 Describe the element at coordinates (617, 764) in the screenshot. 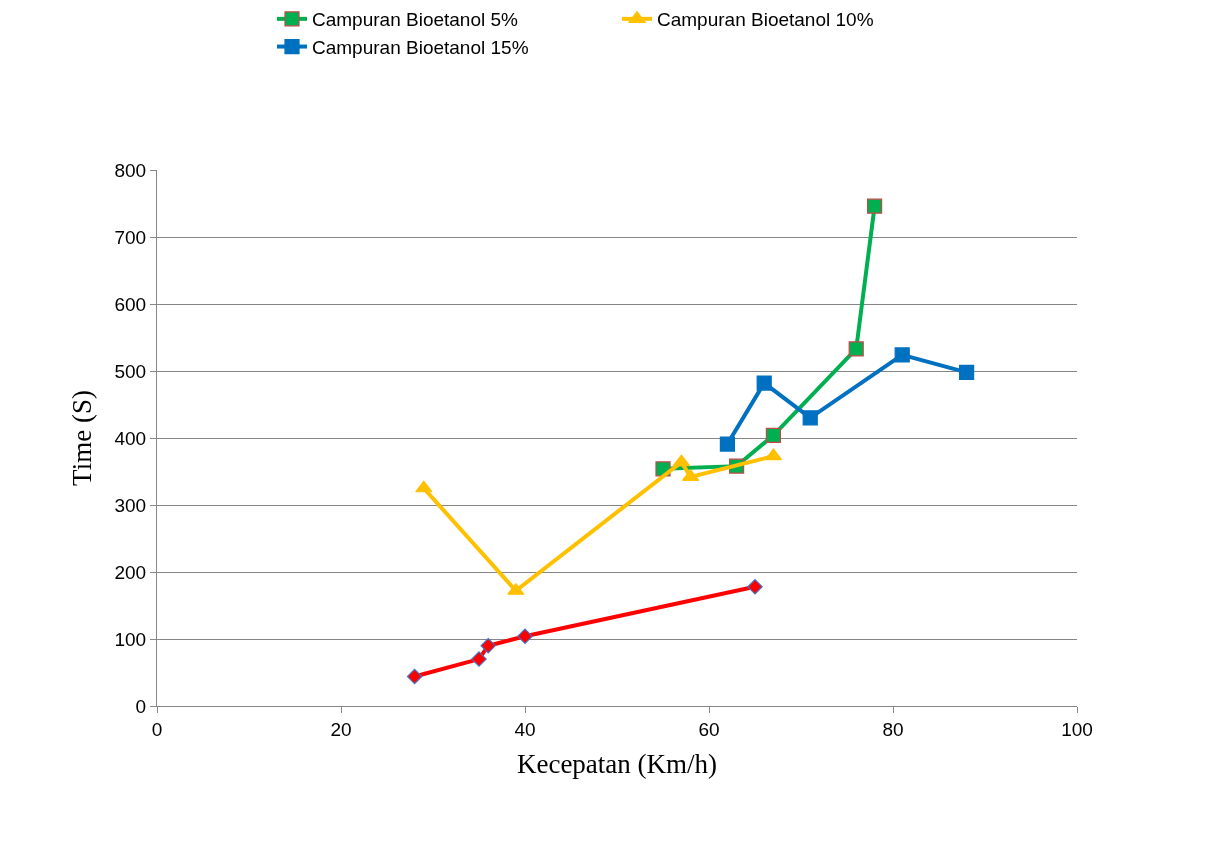

I see `x-axis-title: Kecepatan (Km/h)` at that location.